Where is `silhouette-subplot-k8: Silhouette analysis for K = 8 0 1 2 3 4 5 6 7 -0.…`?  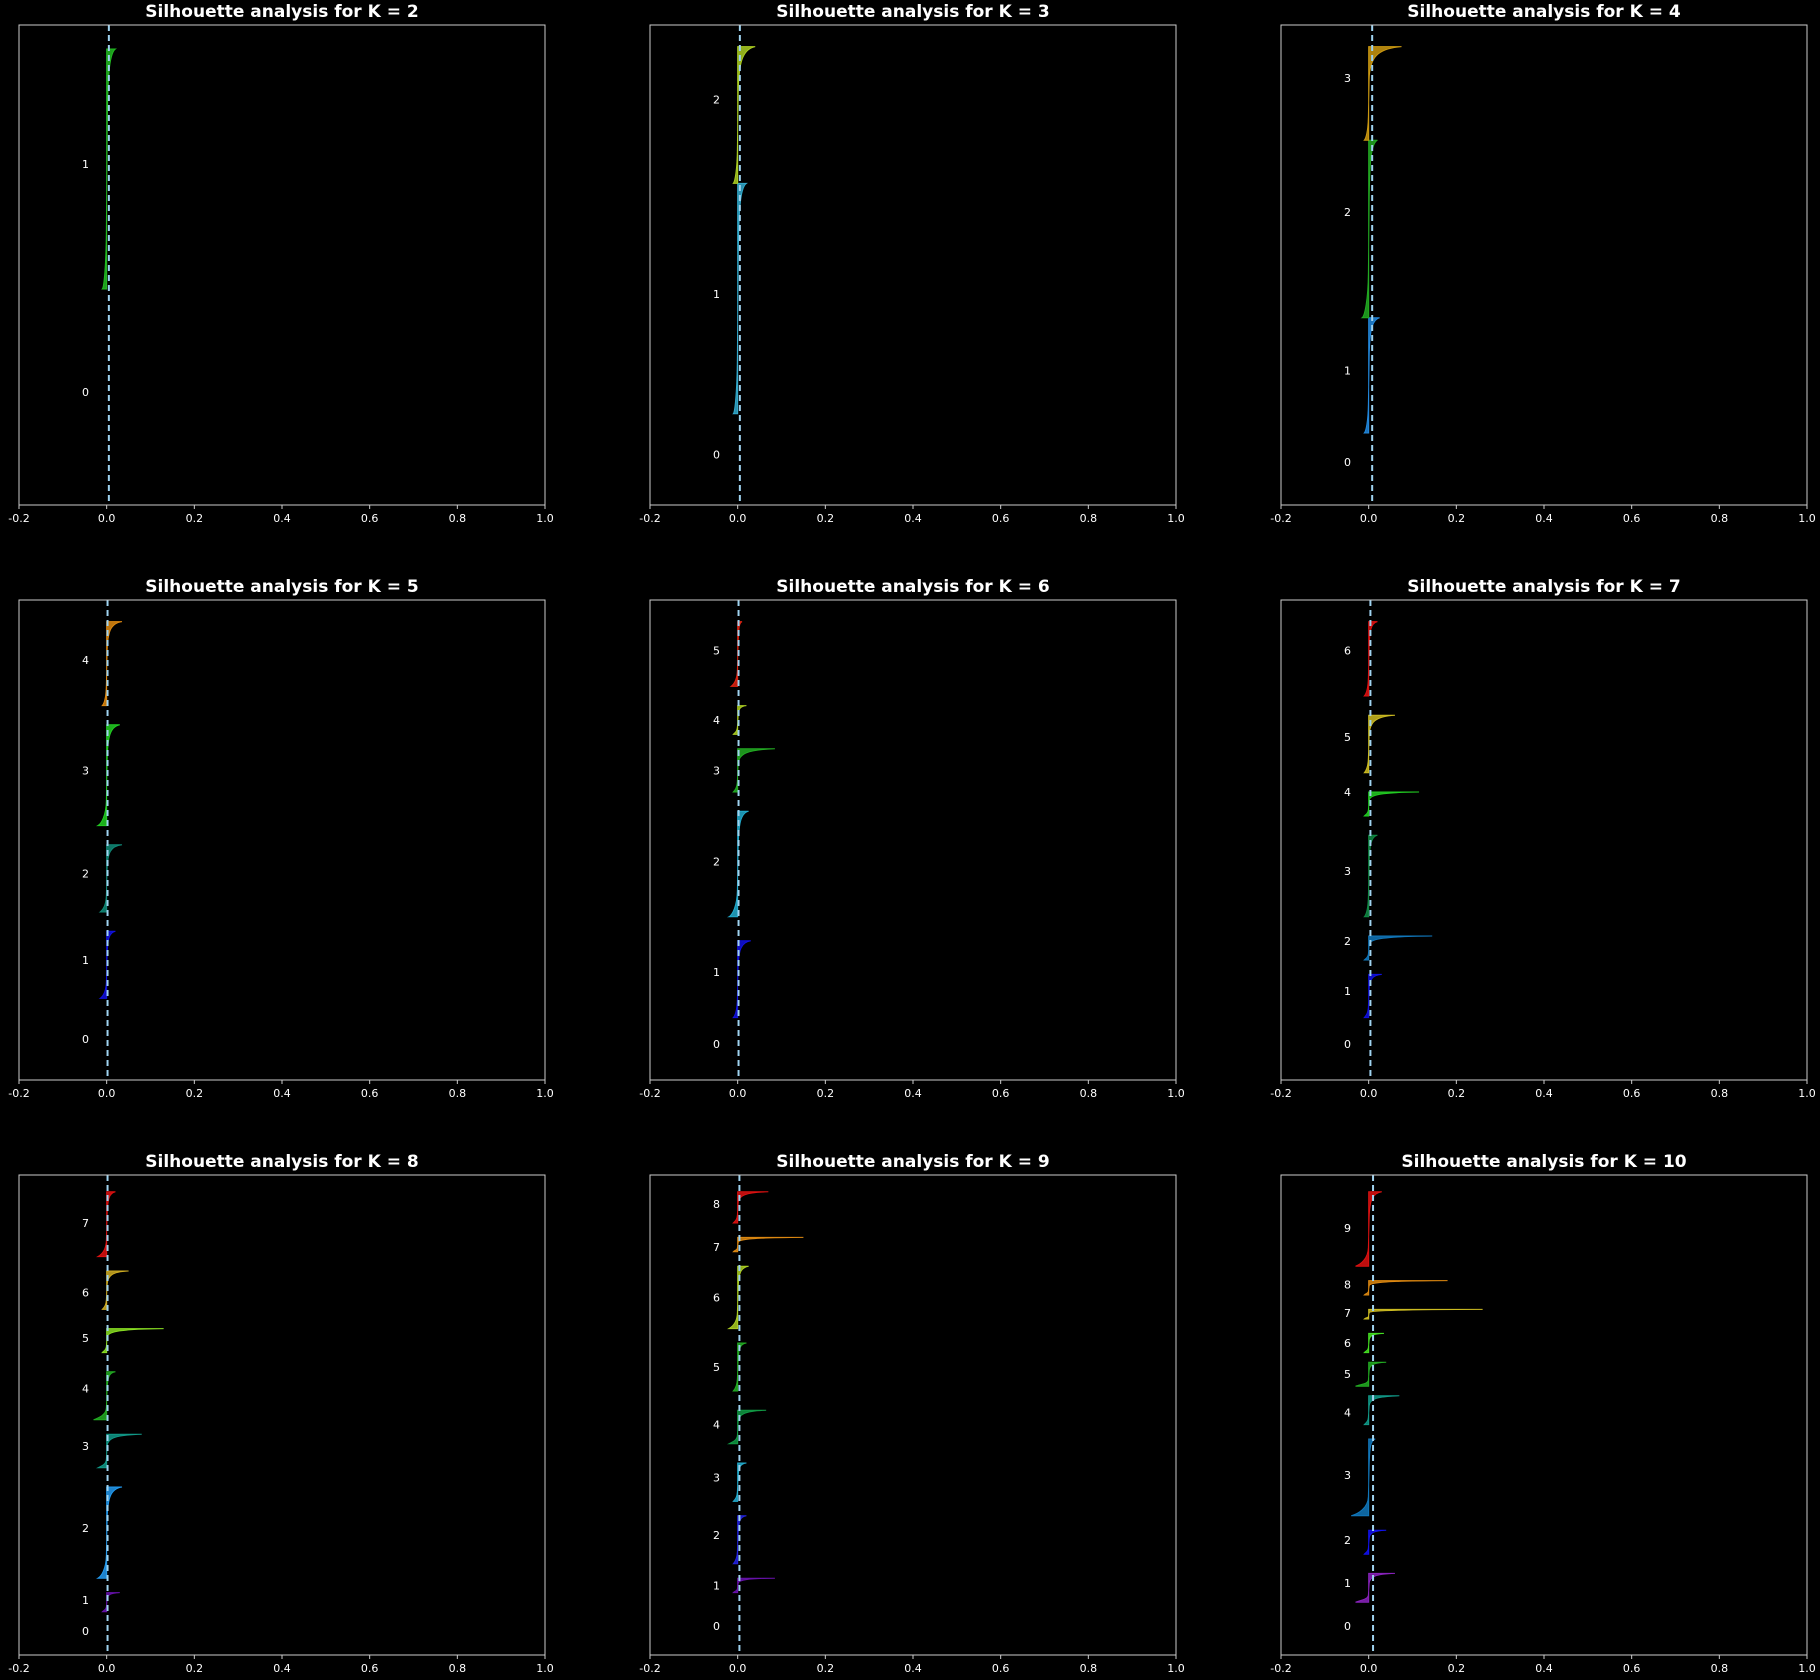 silhouette-subplot-k8: Silhouette analysis for K = 8 0 1 2 3 4 5 6 7 -0.… is located at coordinates (280, 1413).